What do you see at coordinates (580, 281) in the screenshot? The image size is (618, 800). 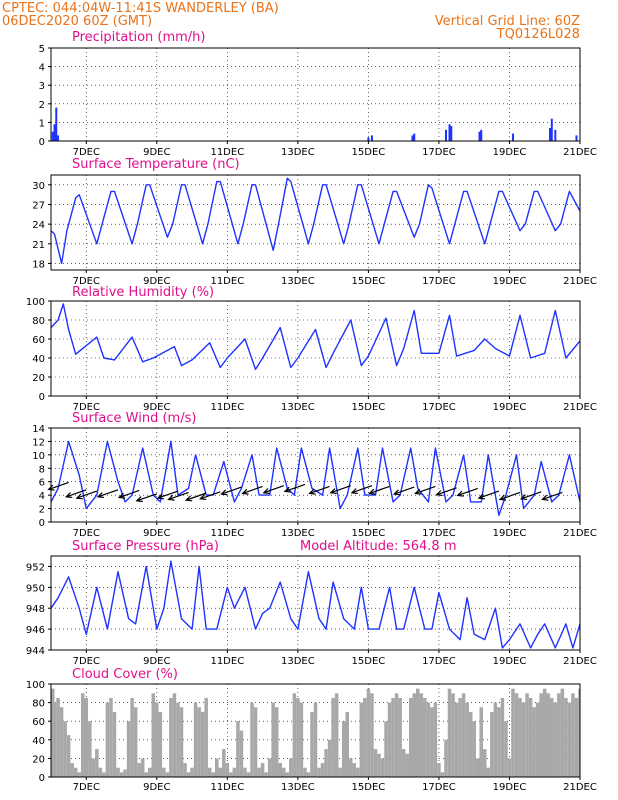 I see `temperature-xtick-label: 21DEC` at bounding box center [580, 281].